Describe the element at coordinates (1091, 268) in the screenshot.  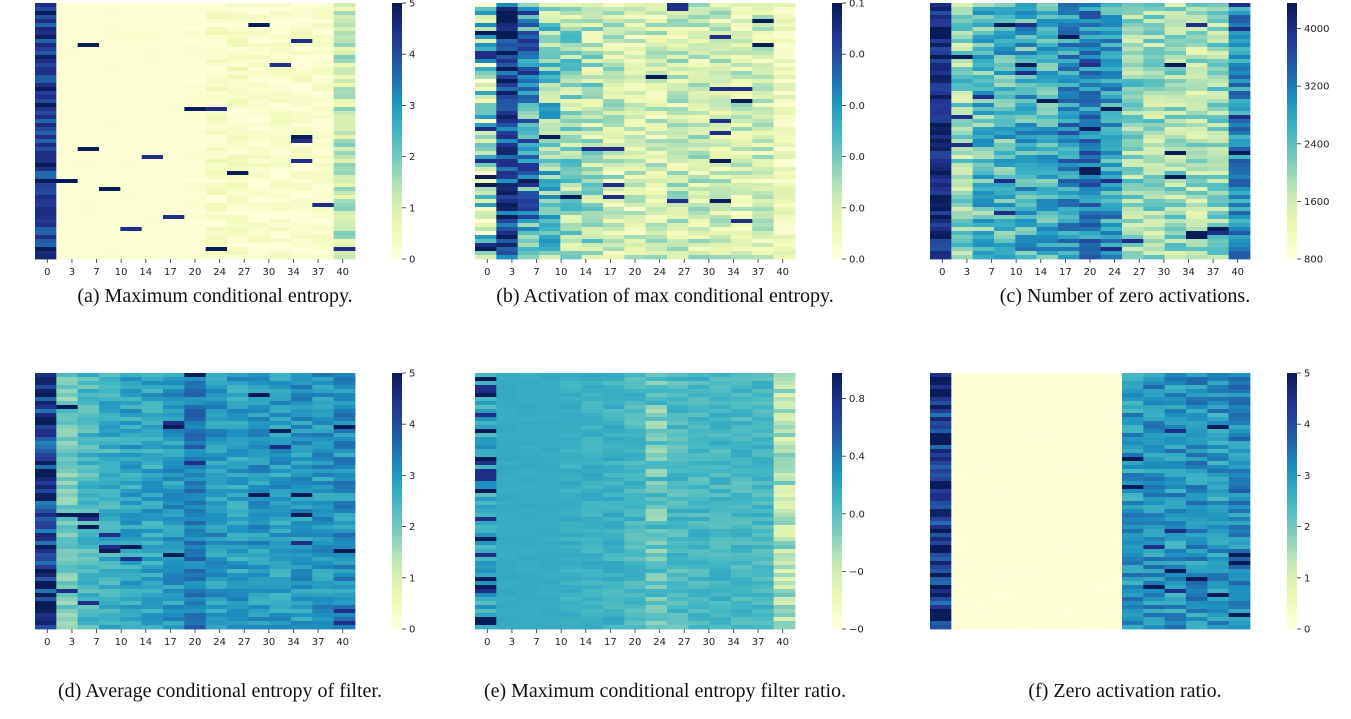
I see `x-axis-c: 0 3 7 10 14 17 20 24 27 30 34 37 40` at that location.